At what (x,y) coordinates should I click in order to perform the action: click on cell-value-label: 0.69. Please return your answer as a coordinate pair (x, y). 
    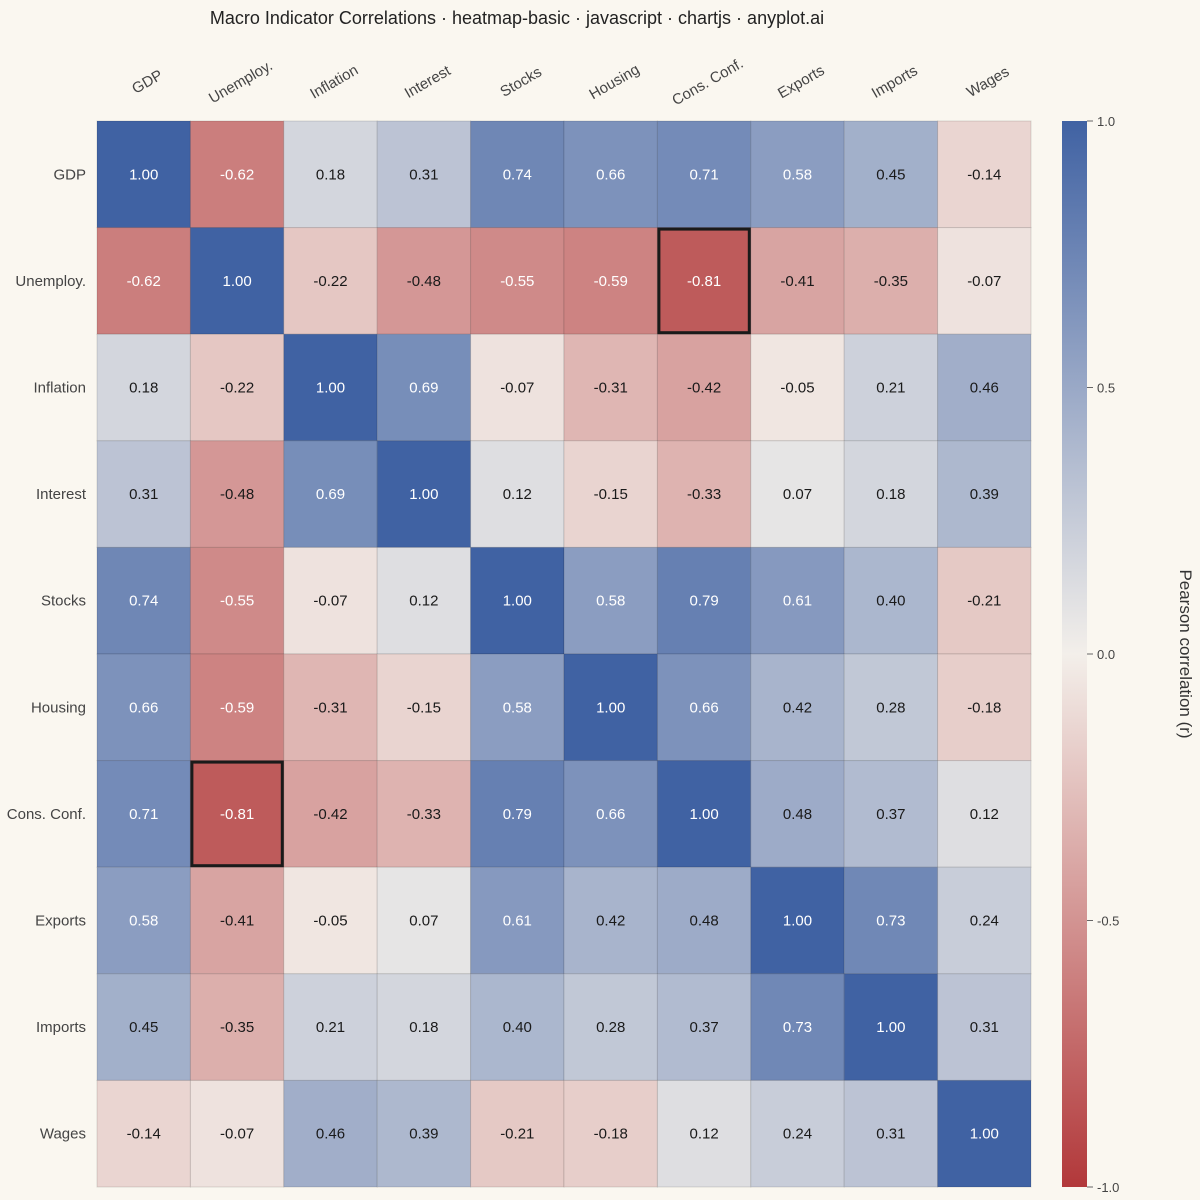
    Looking at the image, I should click on (330, 494).